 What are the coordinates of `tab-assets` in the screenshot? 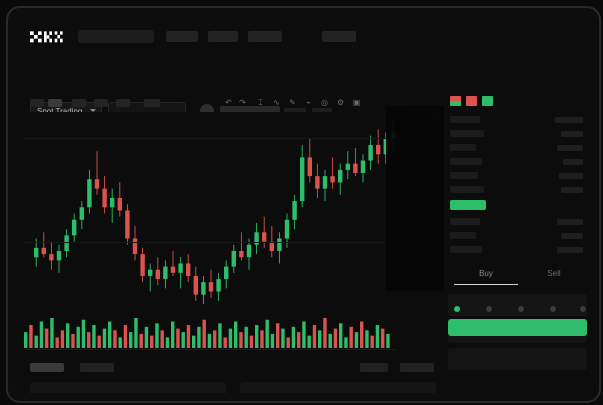 It's located at (374, 367).